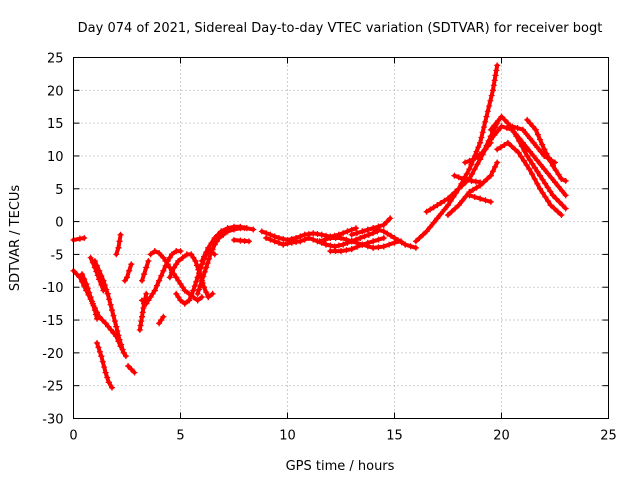 Image resolution: width=640 pixels, height=480 pixels. I want to click on y-tick-label: -15, so click(52, 321).